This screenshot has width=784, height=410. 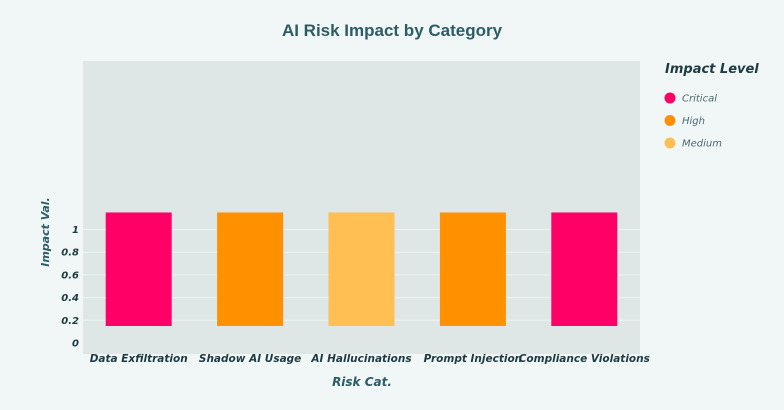 I want to click on x-axis-label: Risk Cat., so click(x=362, y=382).